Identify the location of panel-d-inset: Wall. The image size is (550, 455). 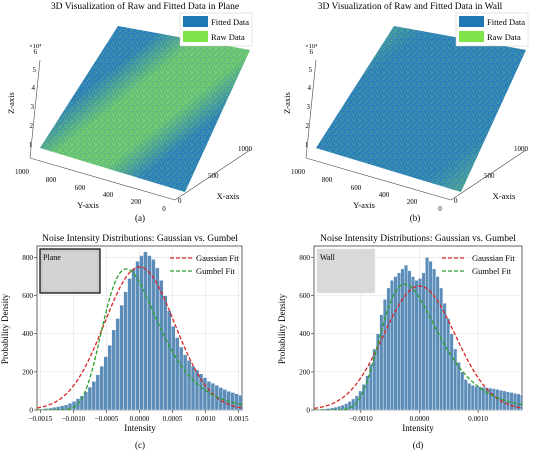
(346, 271).